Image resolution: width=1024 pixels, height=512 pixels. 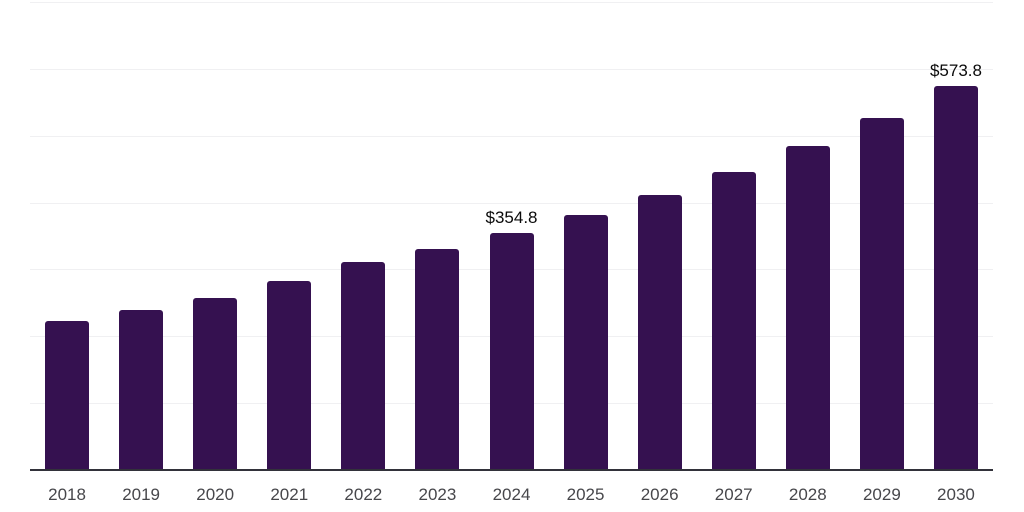 What do you see at coordinates (289, 494) in the screenshot?
I see `x-tick-label-2021: 2021` at bounding box center [289, 494].